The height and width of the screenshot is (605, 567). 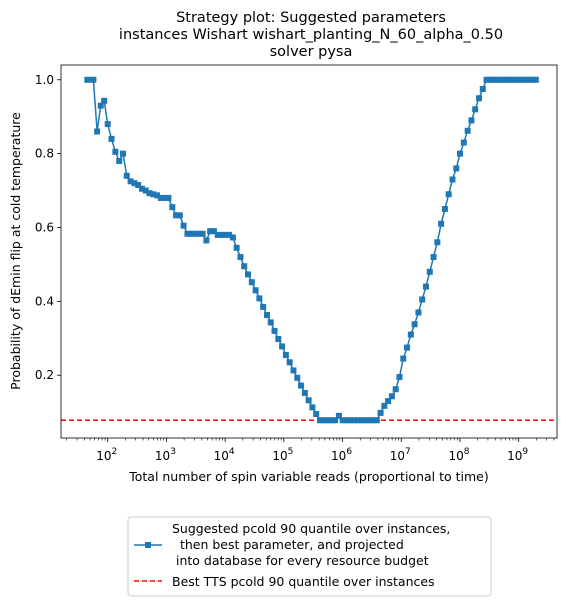 I want to click on y-axis: 0.2 0.4 0.6 0.8 1.0, so click(x=48, y=227).